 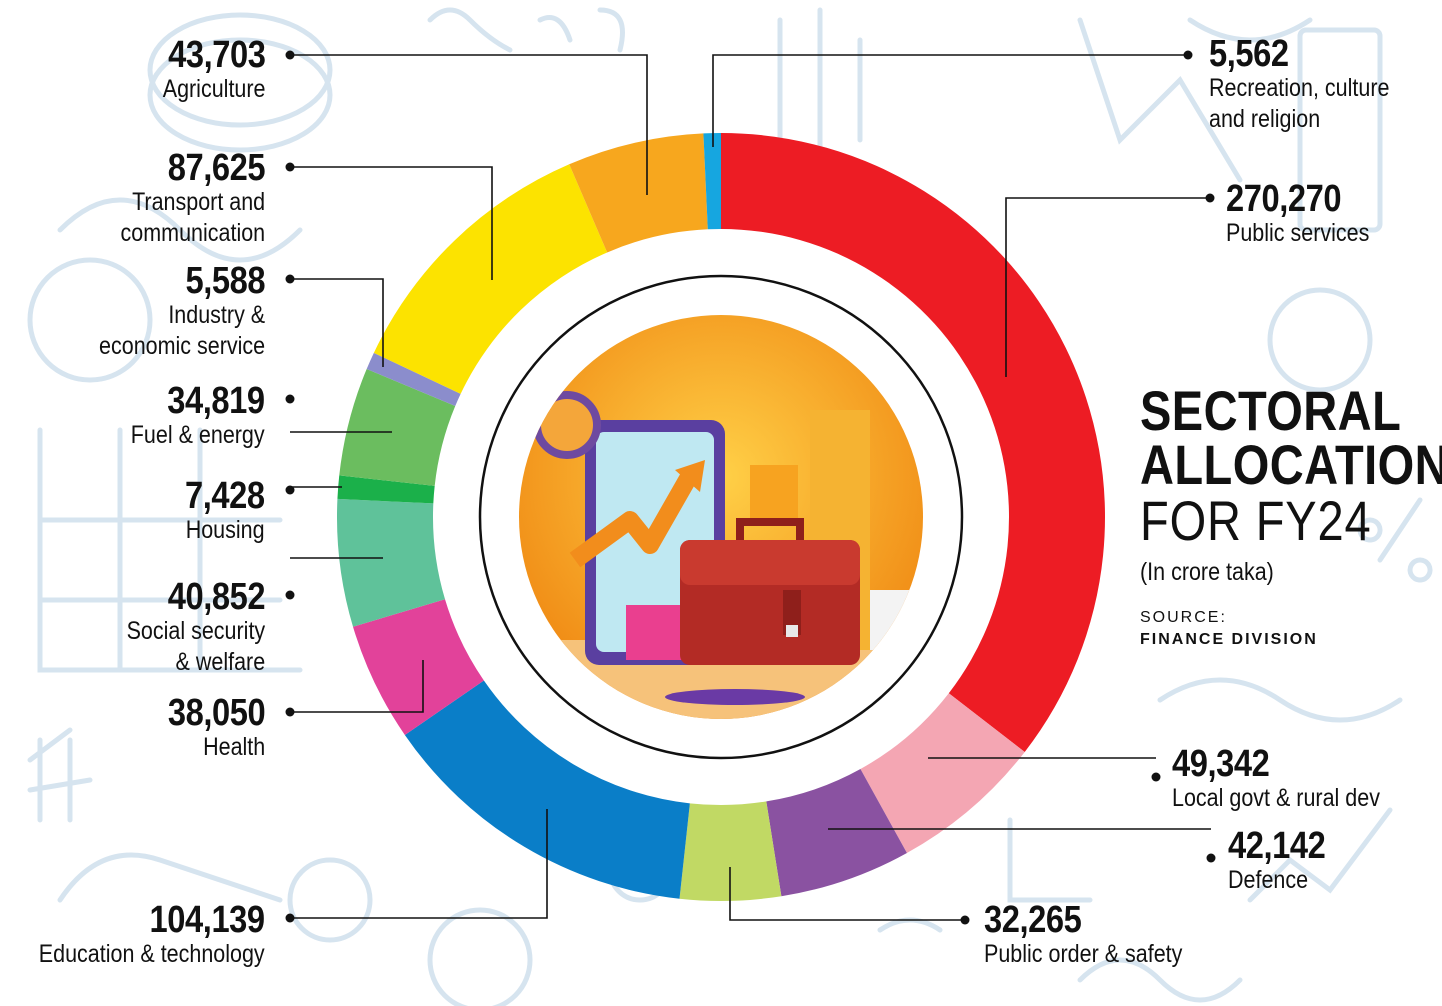 I want to click on name-industry: Industry & economic service, so click(x=181, y=330).